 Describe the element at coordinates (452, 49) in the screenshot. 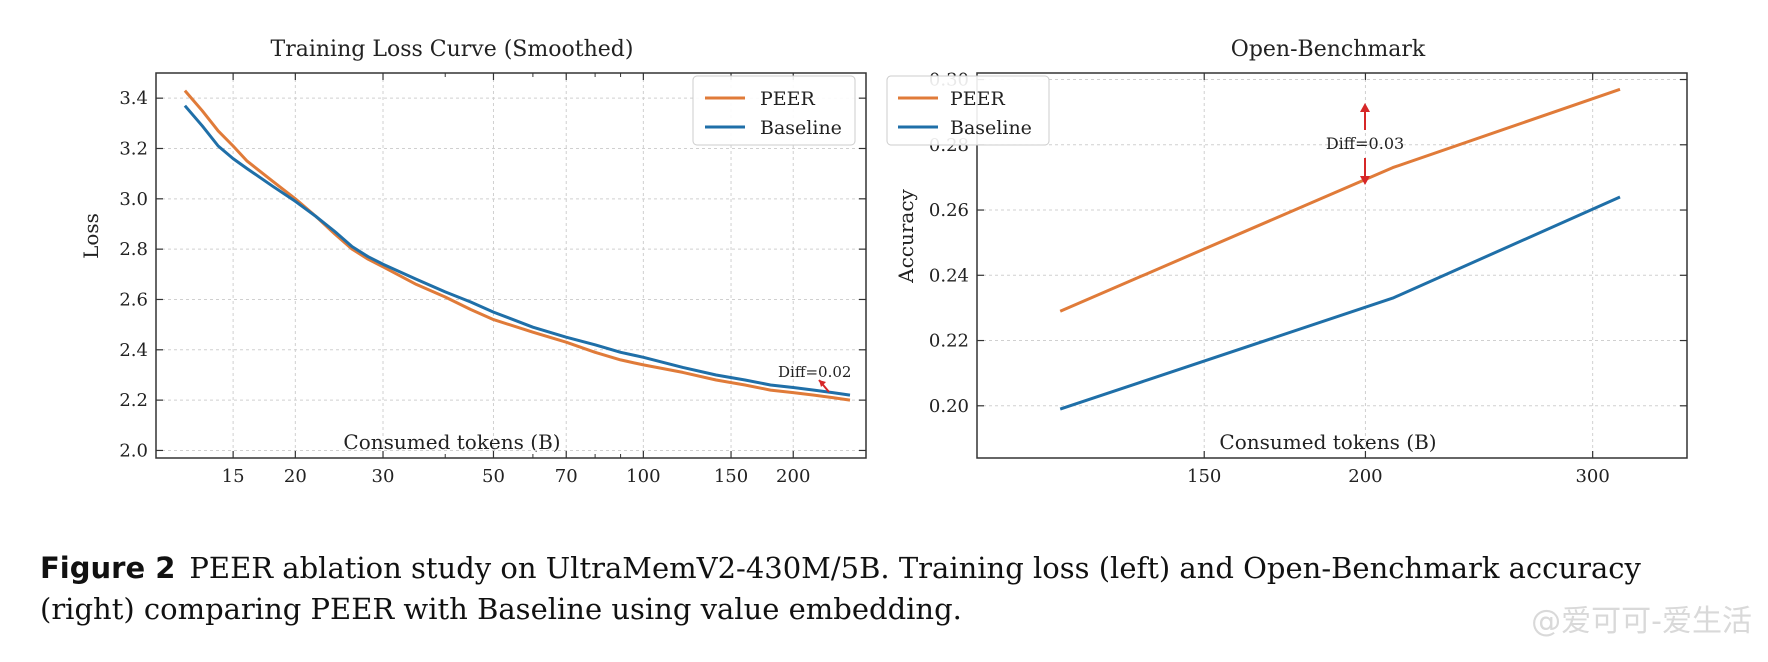

I see `chart-title: Training Loss Curve (Smoothed)` at that location.